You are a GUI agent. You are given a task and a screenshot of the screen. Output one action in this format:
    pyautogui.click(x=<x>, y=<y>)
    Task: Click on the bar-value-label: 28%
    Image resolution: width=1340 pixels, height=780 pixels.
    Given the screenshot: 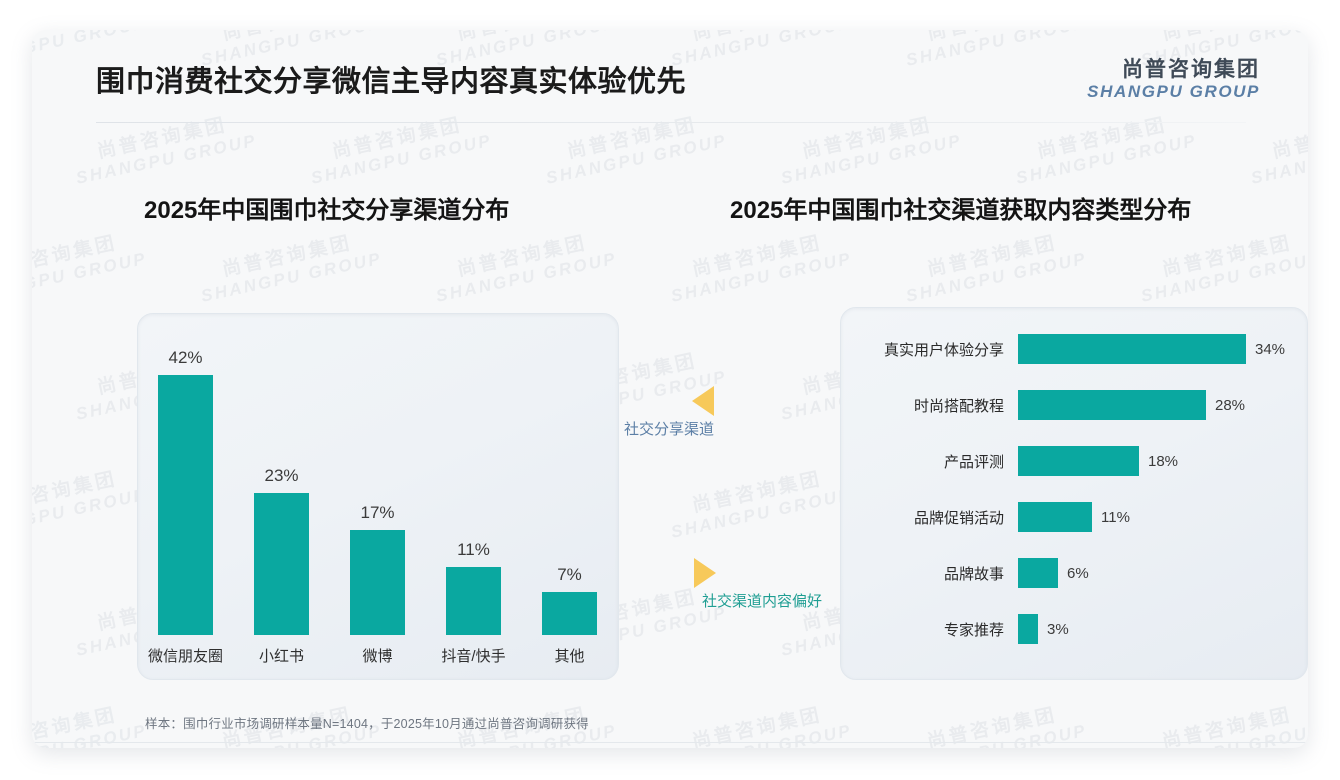 What is the action you would take?
    pyautogui.click(x=1230, y=405)
    